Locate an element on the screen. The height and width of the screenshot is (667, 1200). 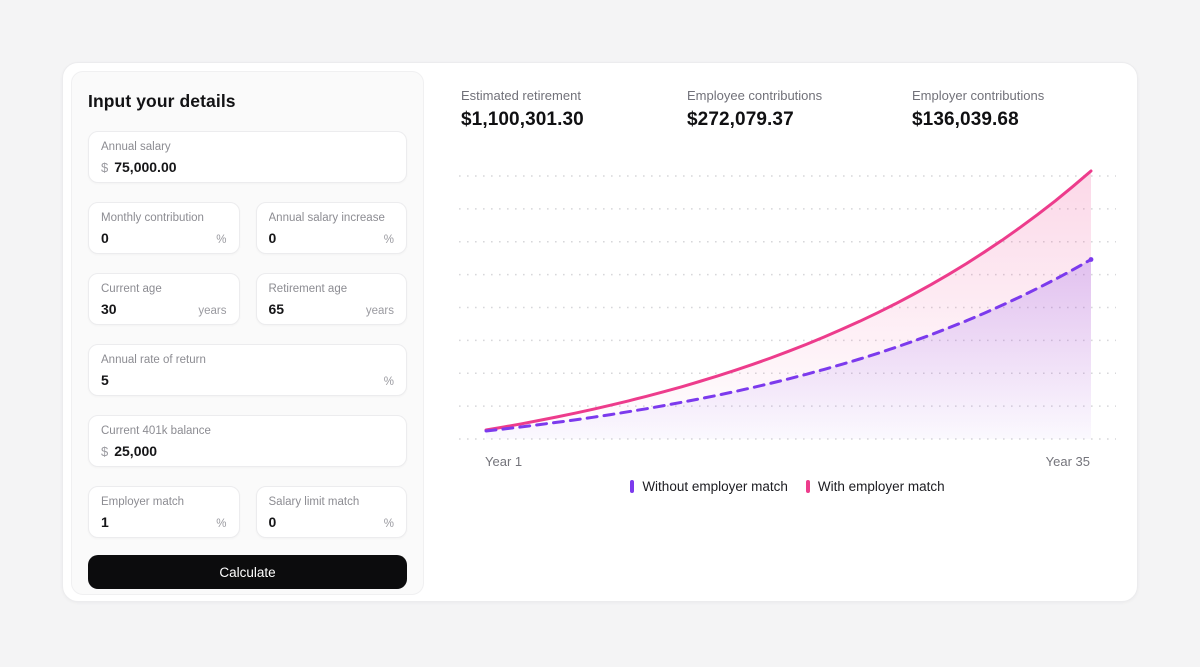
legend-marker-purple is located at coordinates (632, 486).